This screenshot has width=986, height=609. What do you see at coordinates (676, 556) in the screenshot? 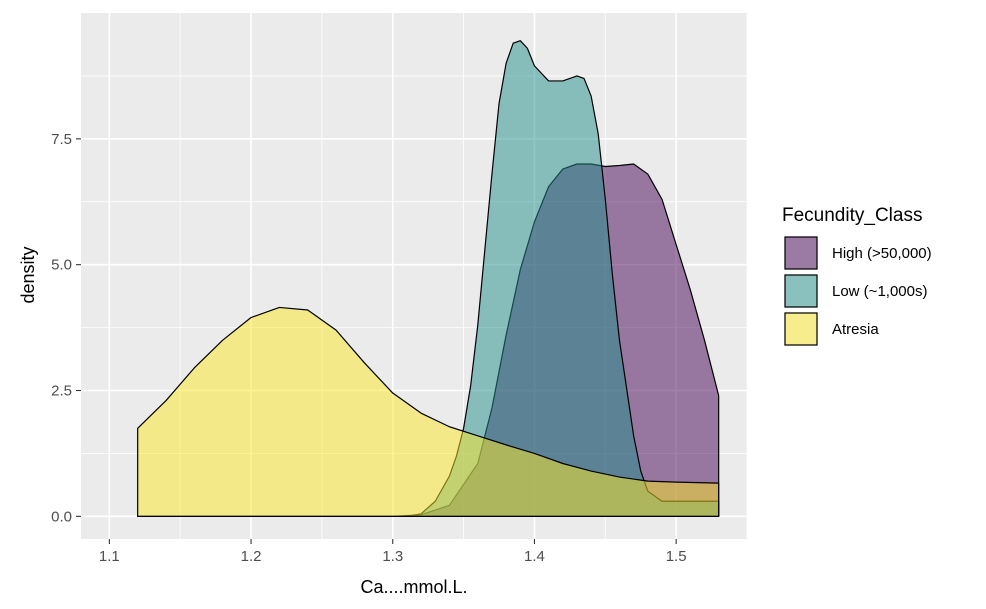
I see `x-tick-label: 1.5` at bounding box center [676, 556].